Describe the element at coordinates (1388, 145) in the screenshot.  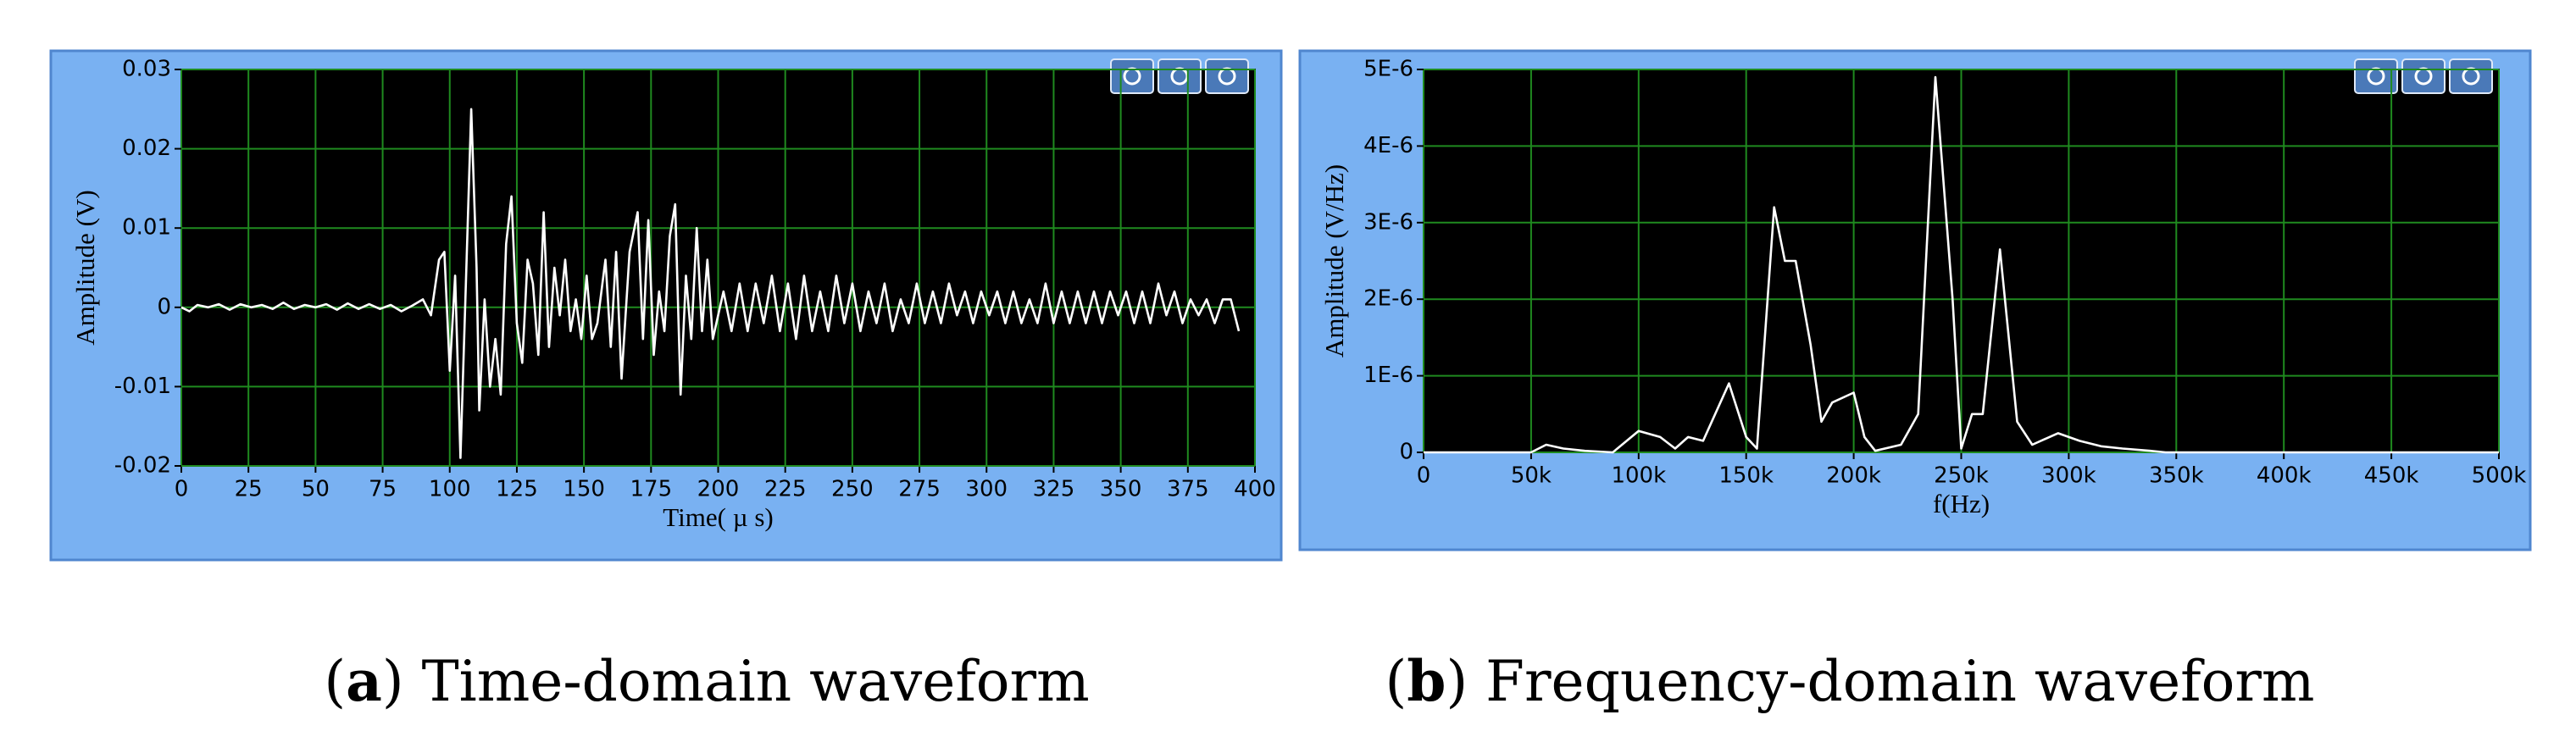
I see `y-tick-label: 4E-6` at that location.